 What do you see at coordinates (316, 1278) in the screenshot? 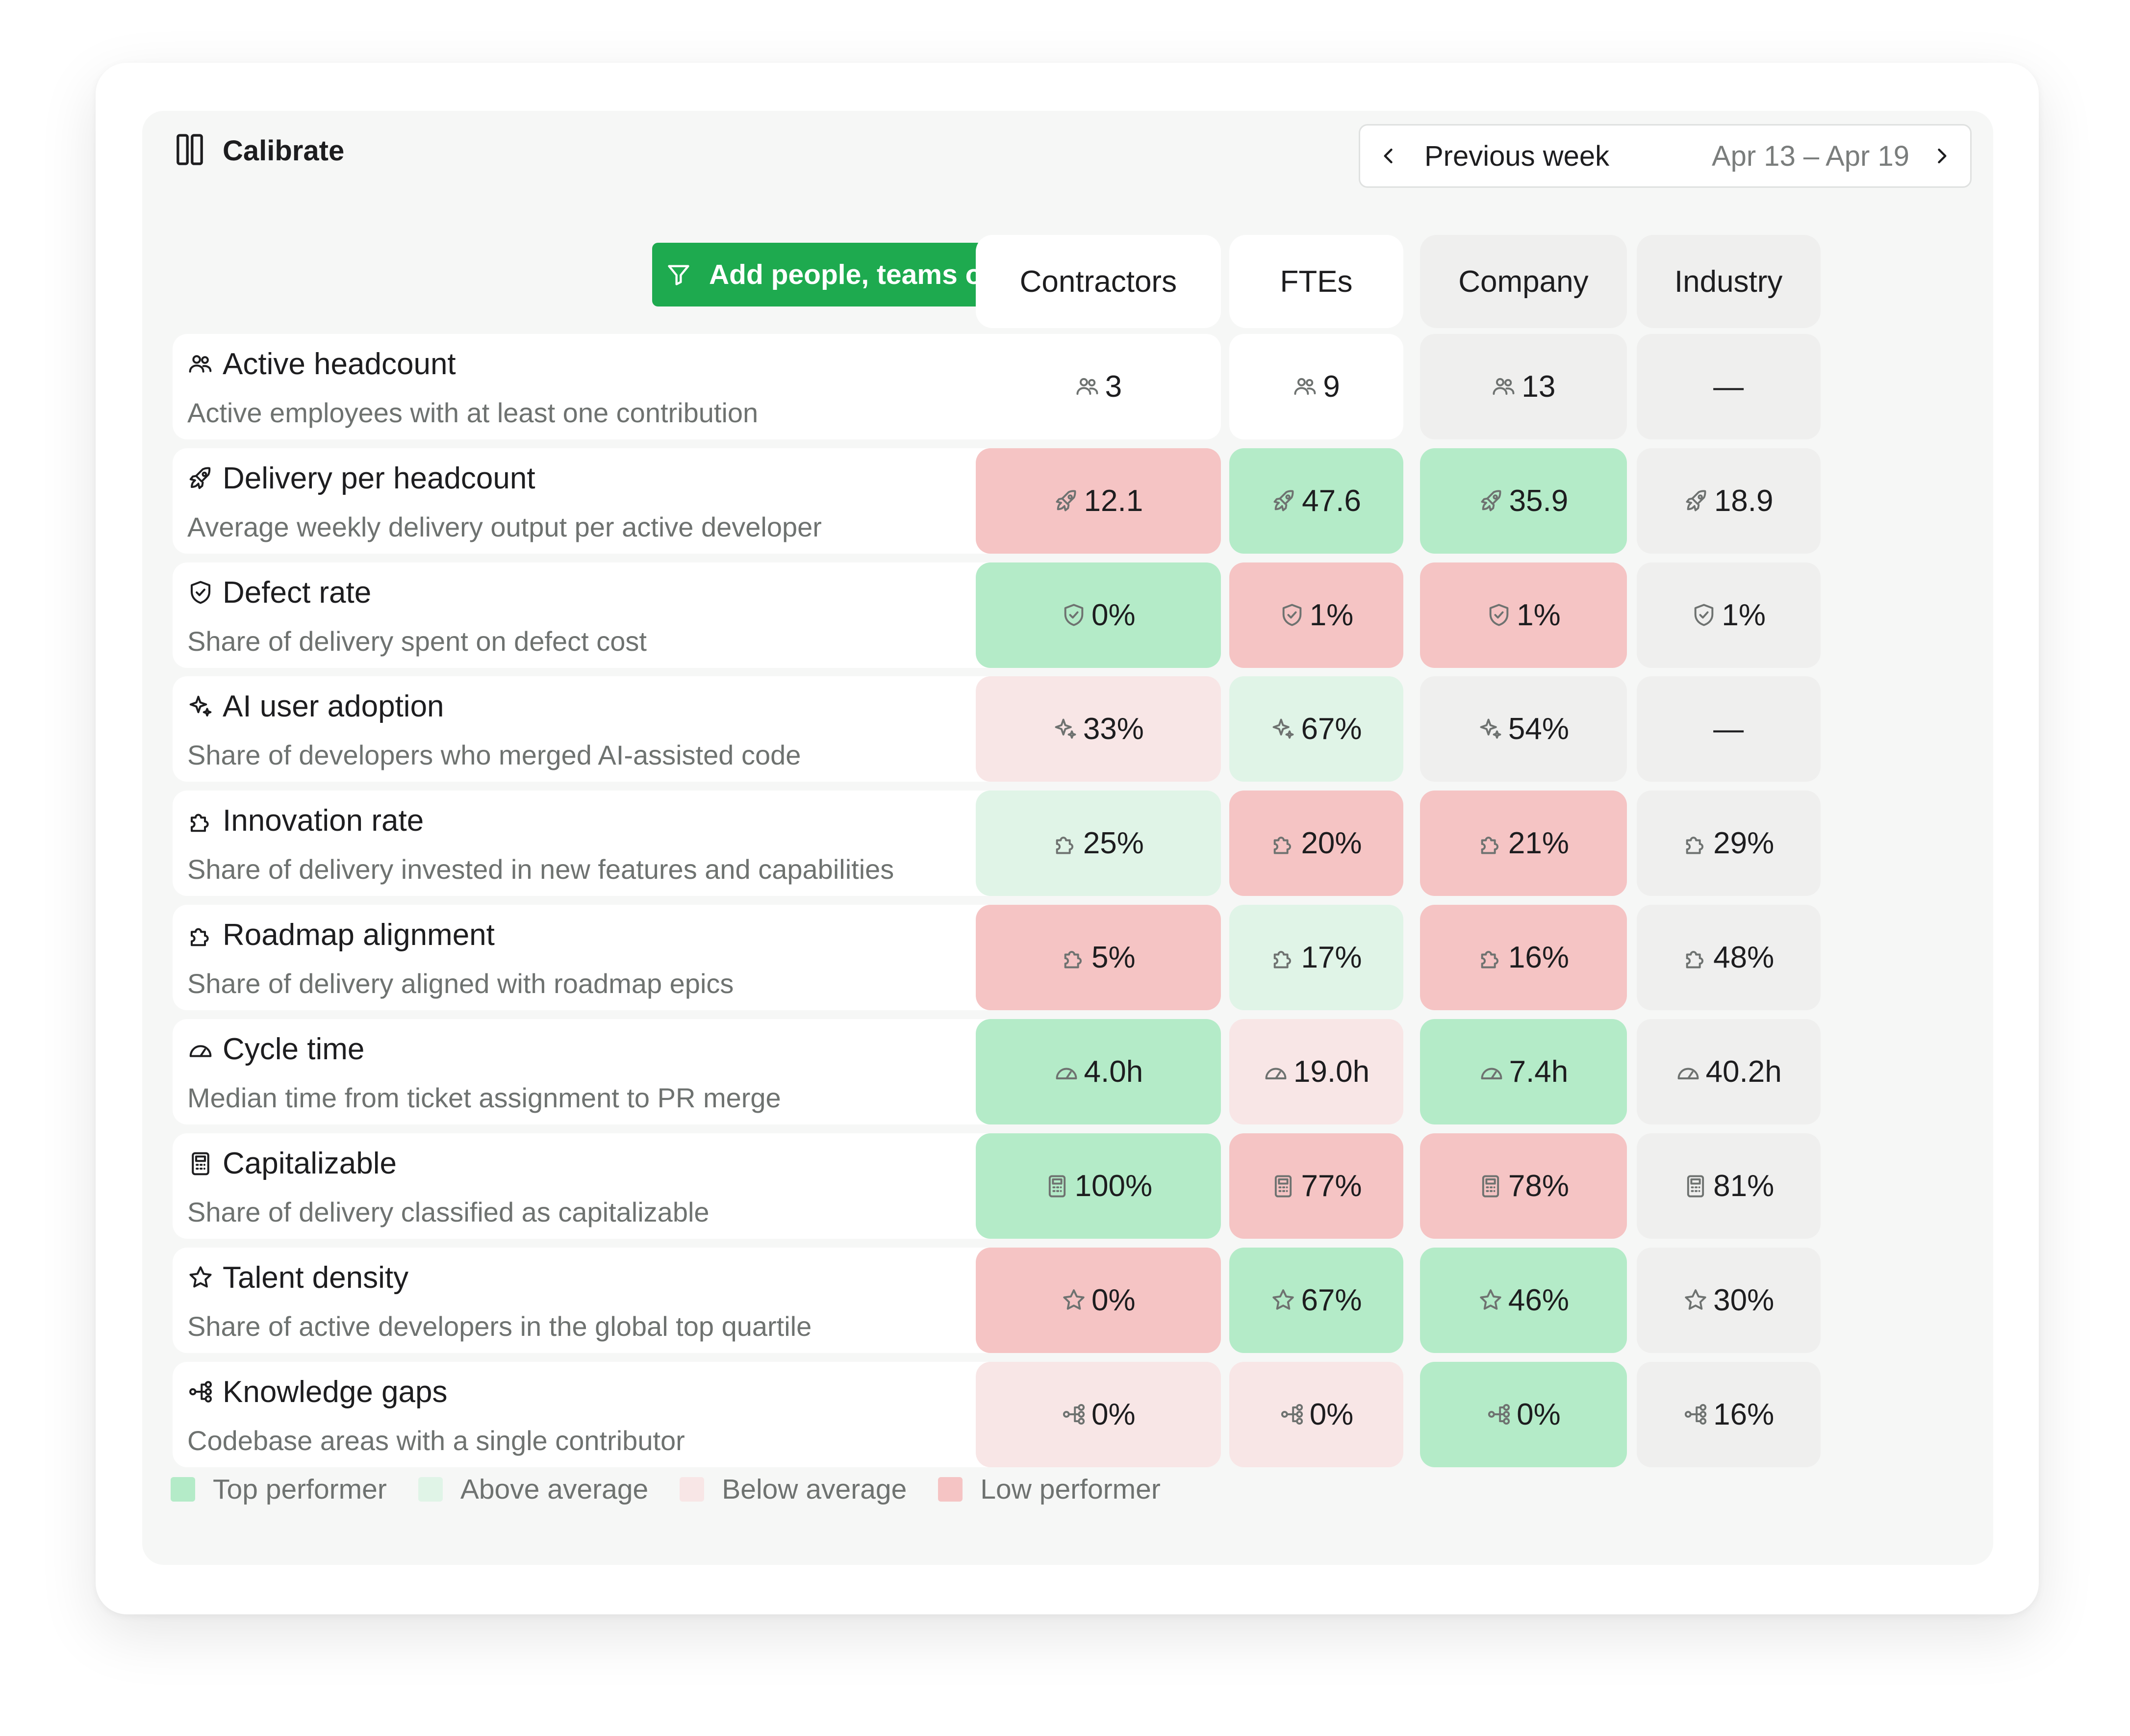
I see `metric-title: Talent density` at bounding box center [316, 1278].